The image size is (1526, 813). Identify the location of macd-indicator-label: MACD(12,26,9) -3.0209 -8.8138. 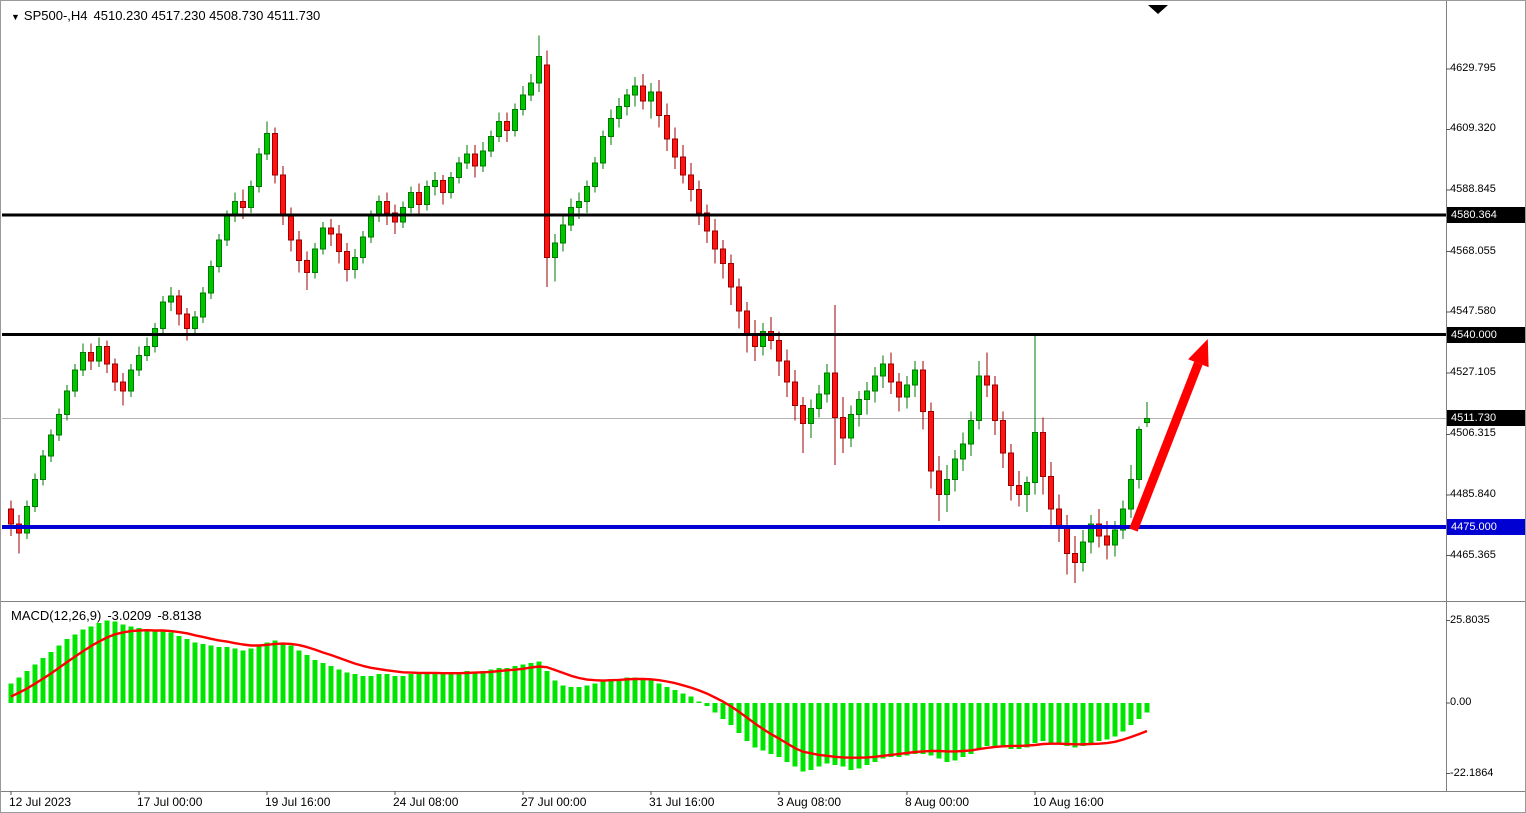
(109, 615).